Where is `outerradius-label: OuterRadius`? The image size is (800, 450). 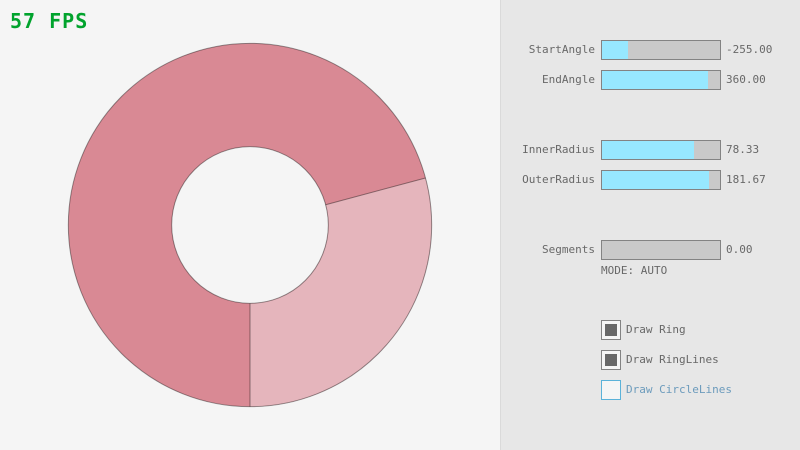
outerradius-label: OuterRadius is located at coordinates (558, 179).